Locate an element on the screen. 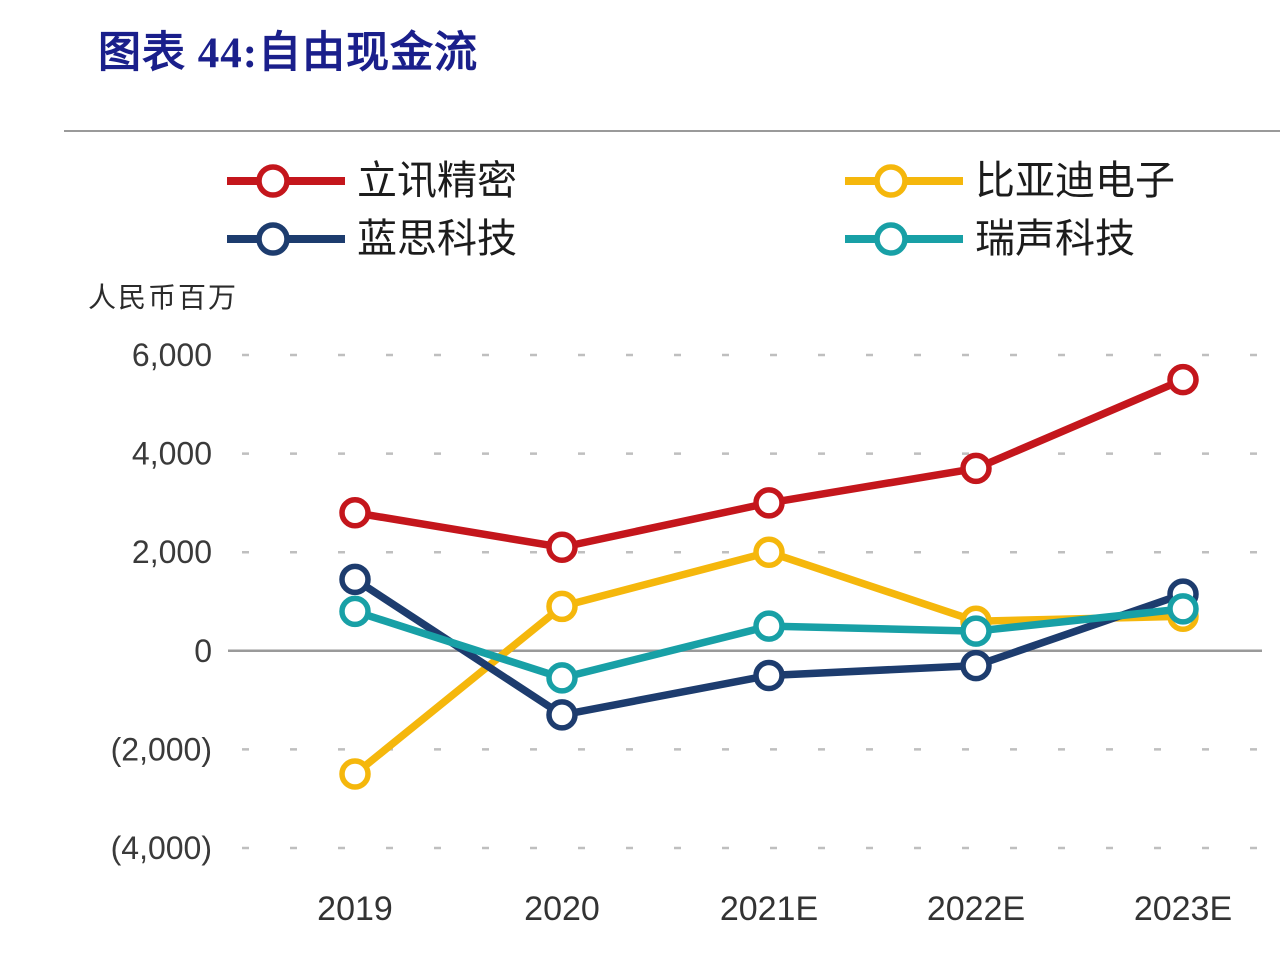  legend-item-byd: 比亚迪电子 is located at coordinates (1009, 181).